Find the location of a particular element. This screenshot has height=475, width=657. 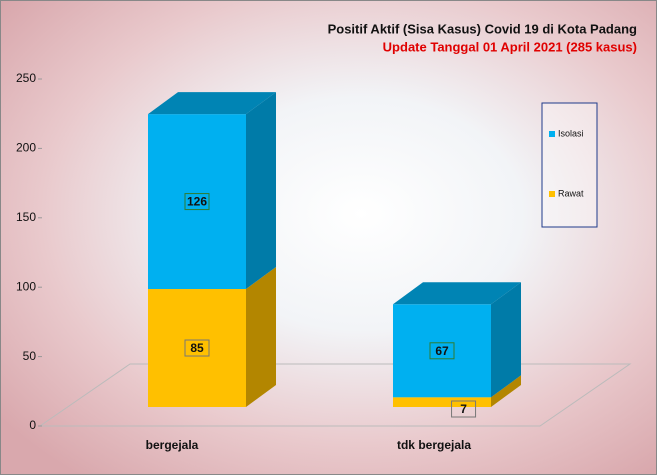

data-label: 85 is located at coordinates (197, 348).